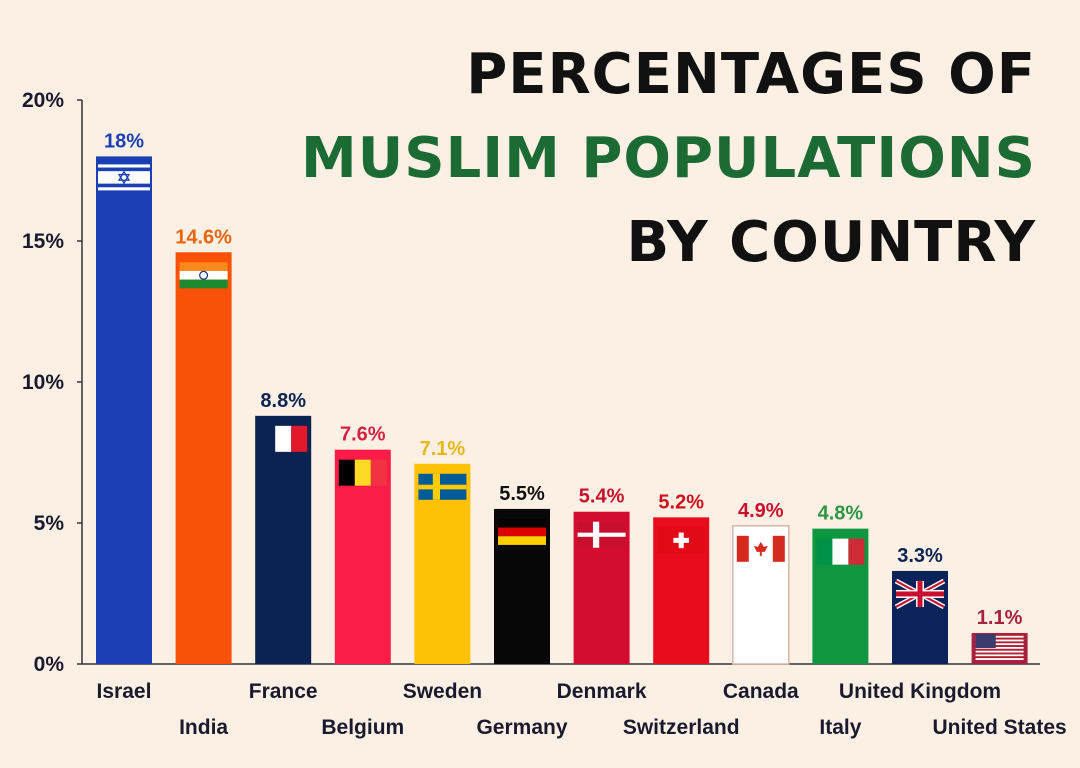 This screenshot has width=1080, height=768. Describe the element at coordinates (283, 401) in the screenshot. I see `data-label: 8.8%` at that location.